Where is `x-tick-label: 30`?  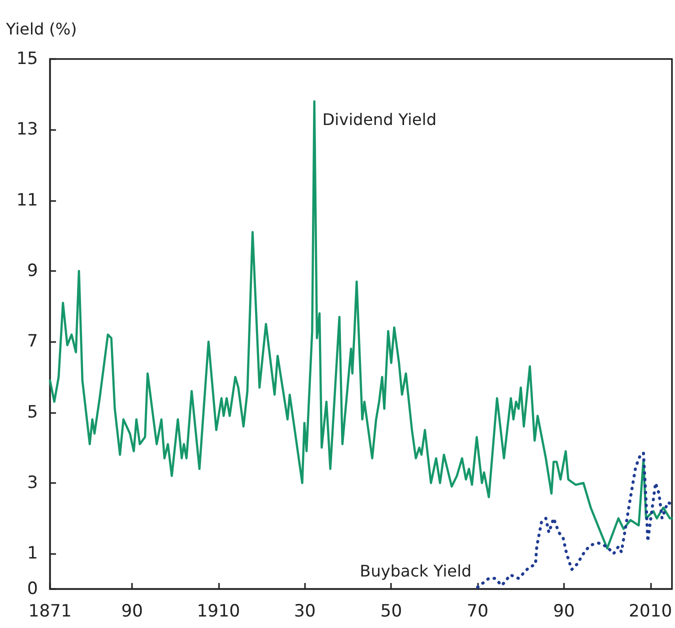 x-tick-label: 30 is located at coordinates (305, 612).